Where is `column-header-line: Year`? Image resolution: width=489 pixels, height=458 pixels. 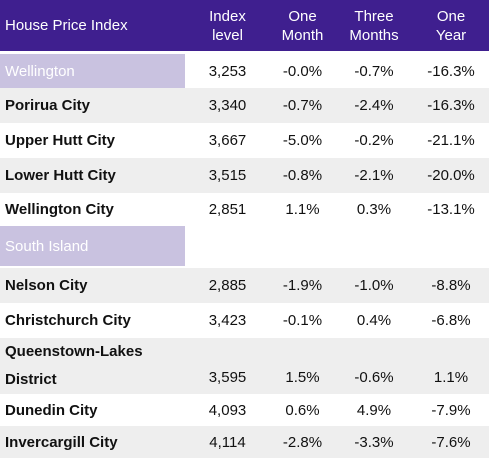 column-header-line: Year is located at coordinates (451, 35).